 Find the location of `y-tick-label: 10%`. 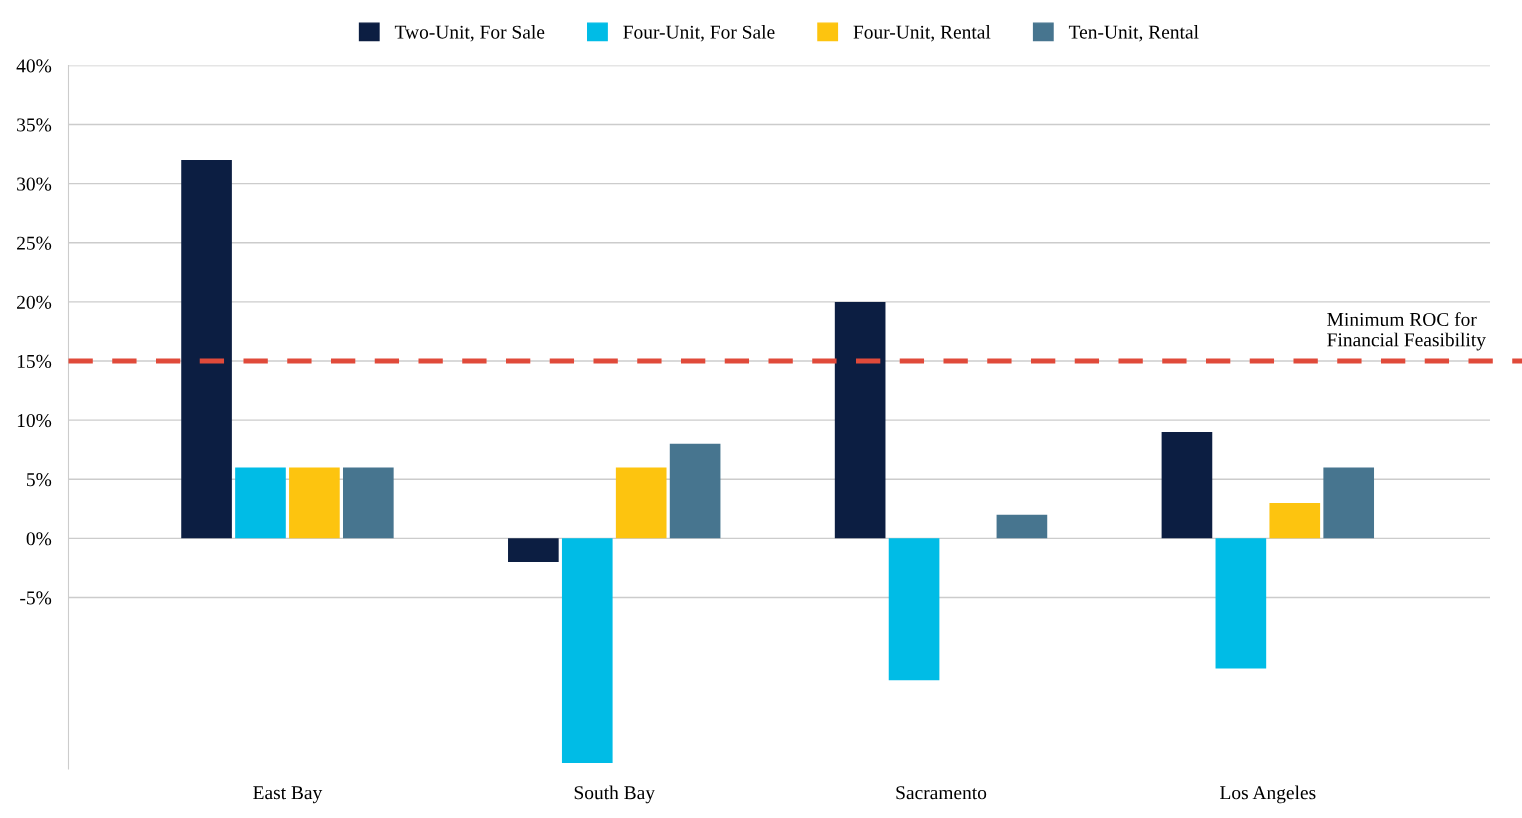

y-tick-label: 10% is located at coordinates (34, 420).